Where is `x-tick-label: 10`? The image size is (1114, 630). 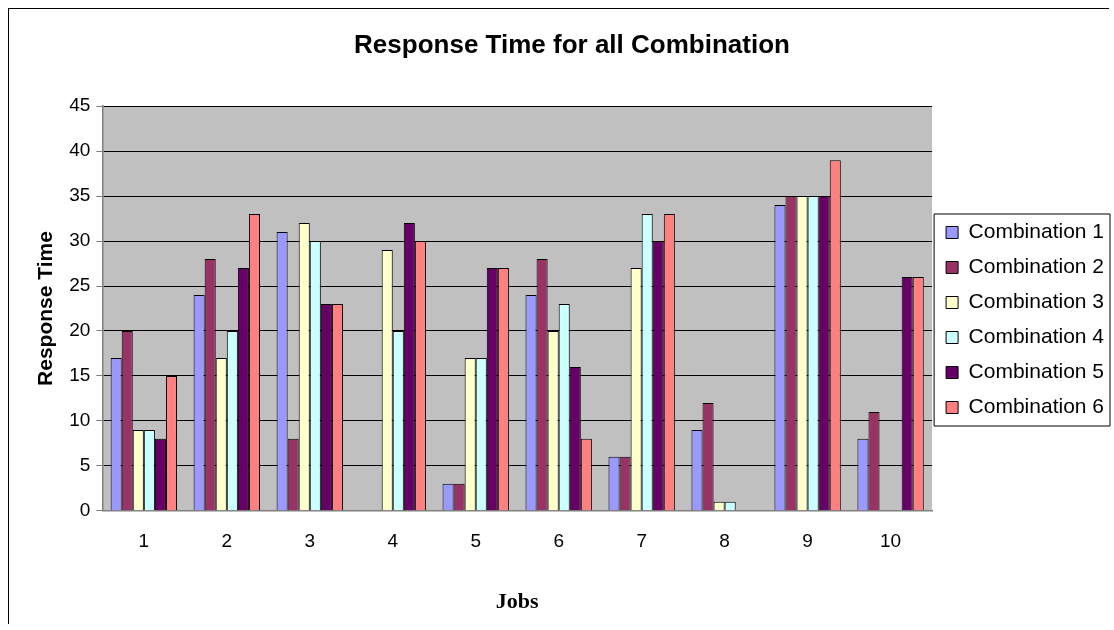
x-tick-label: 10 is located at coordinates (891, 541).